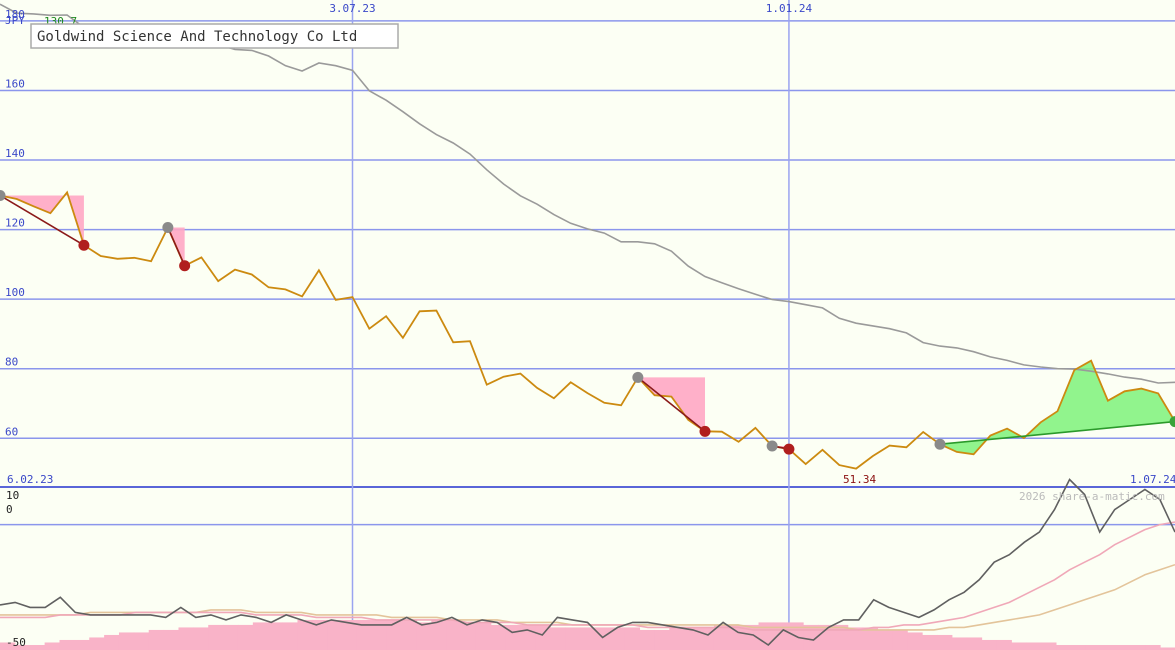  What do you see at coordinates (15, 292) in the screenshot?
I see `y-tick-100: 100` at bounding box center [15, 292].